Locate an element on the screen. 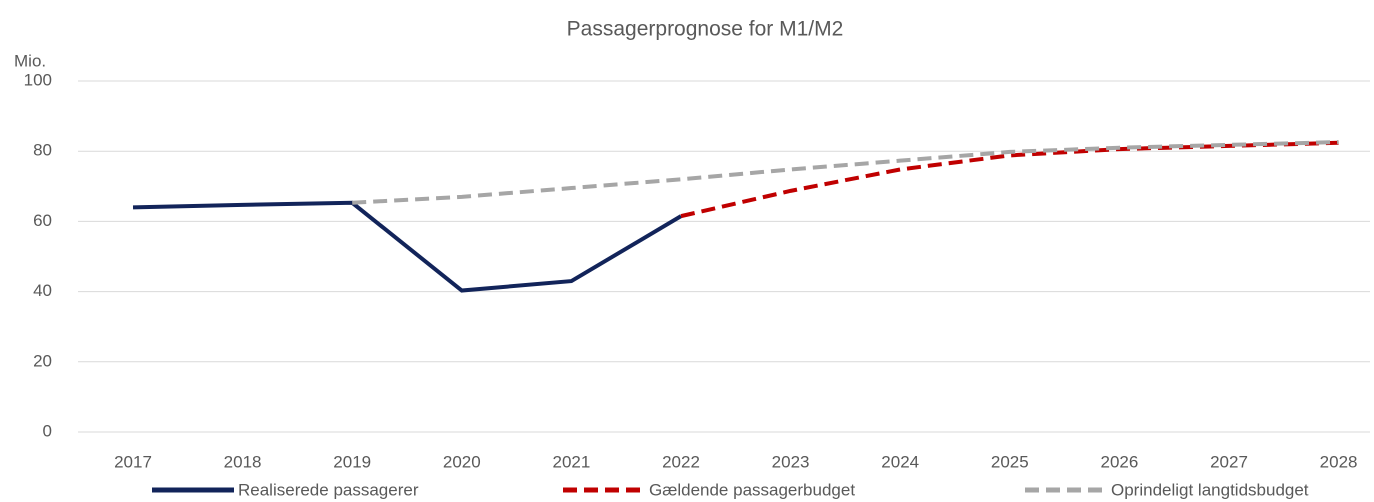 The width and height of the screenshot is (1374, 502). x-tick-label: 2017 is located at coordinates (133, 461).